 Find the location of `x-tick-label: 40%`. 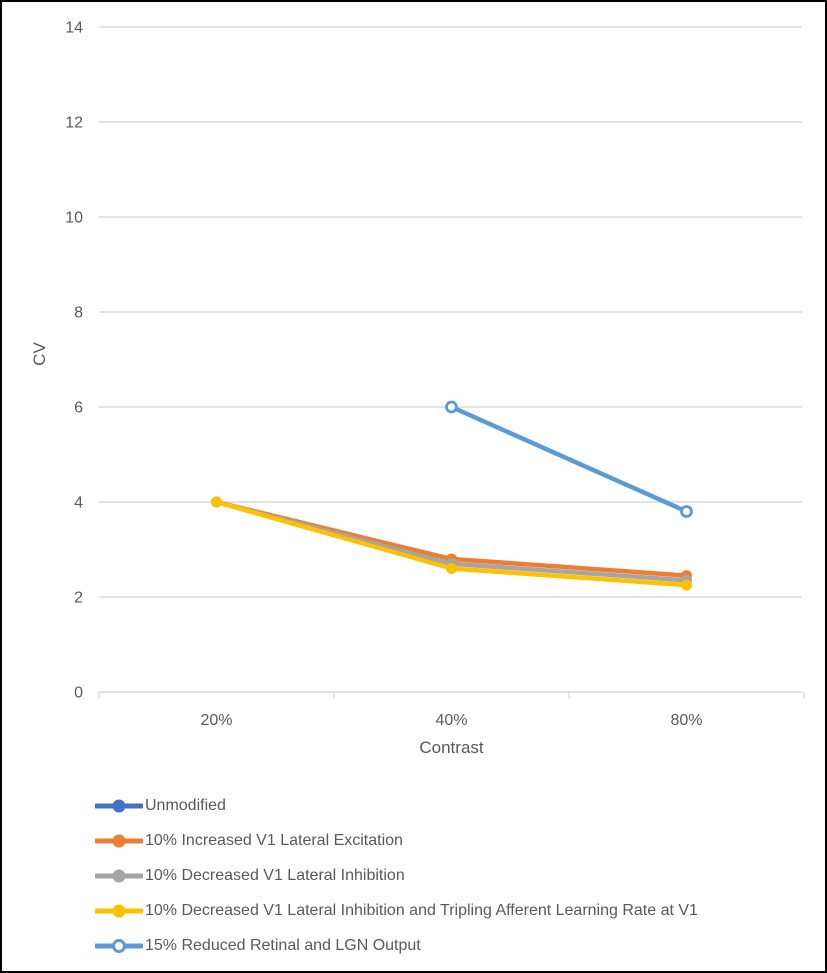

x-tick-label: 40% is located at coordinates (451, 720).